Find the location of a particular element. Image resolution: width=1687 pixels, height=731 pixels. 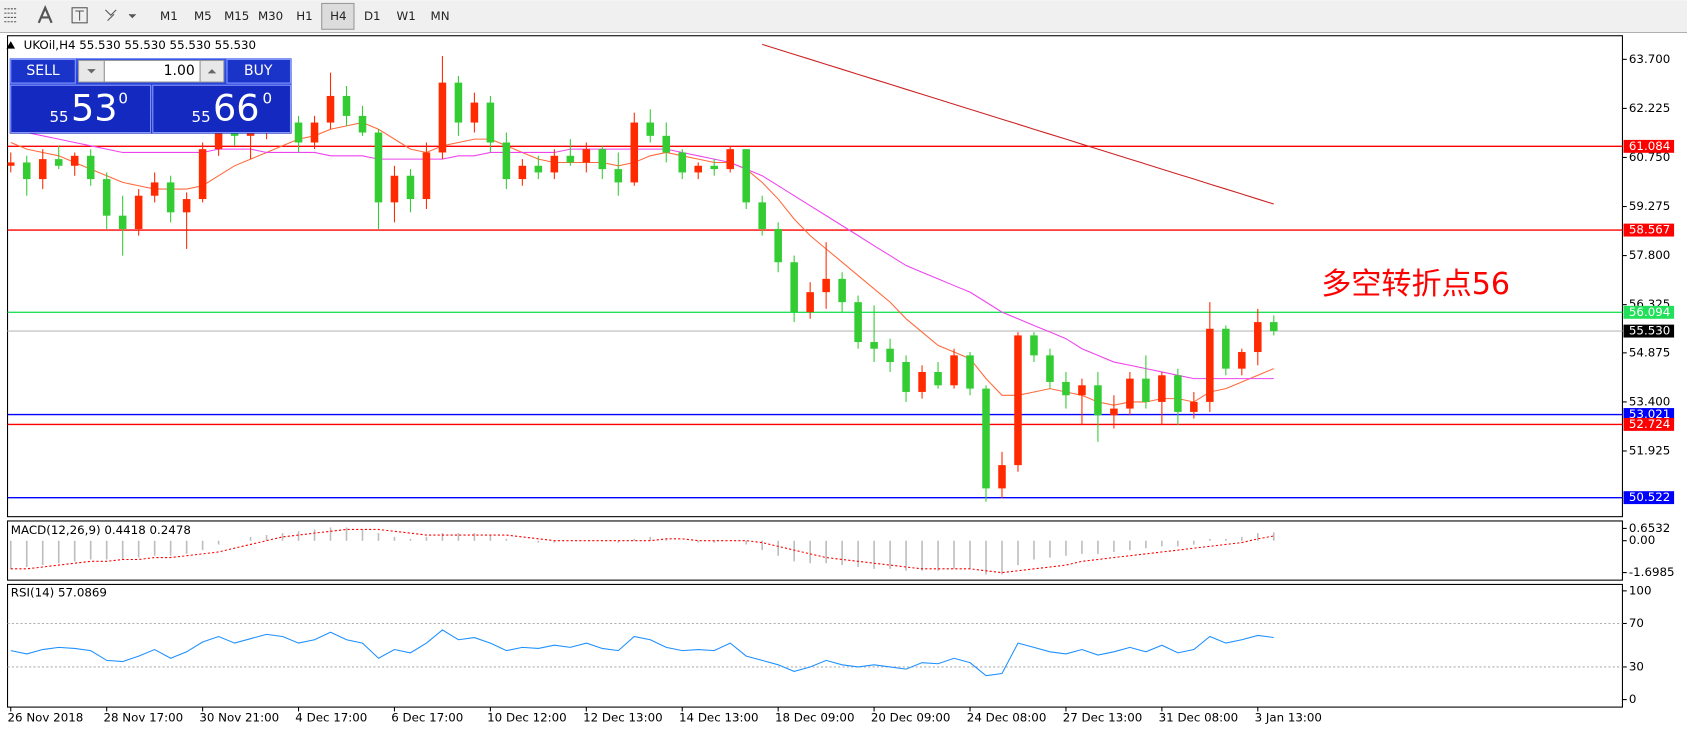

active-timeframe is located at coordinates (338, 16).